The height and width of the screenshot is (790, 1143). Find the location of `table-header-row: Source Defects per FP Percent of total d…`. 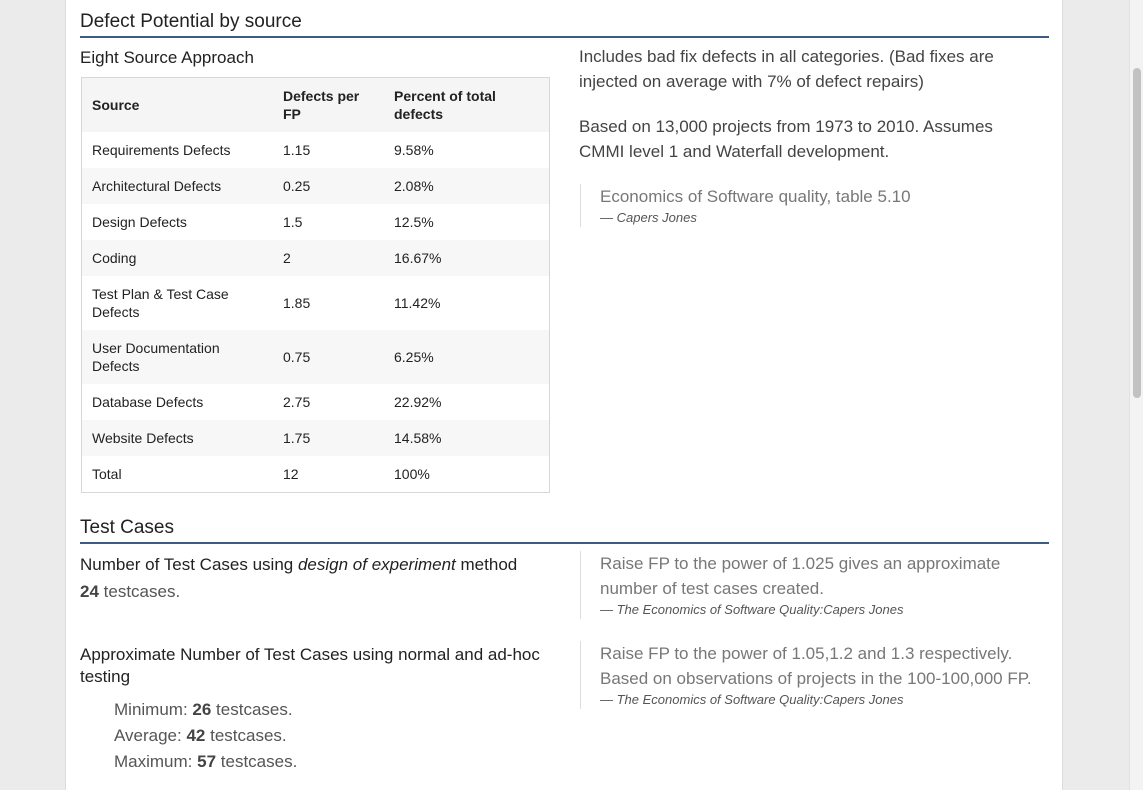

table-header-row: Source Defects per FP Percent of total d… is located at coordinates (315, 104).